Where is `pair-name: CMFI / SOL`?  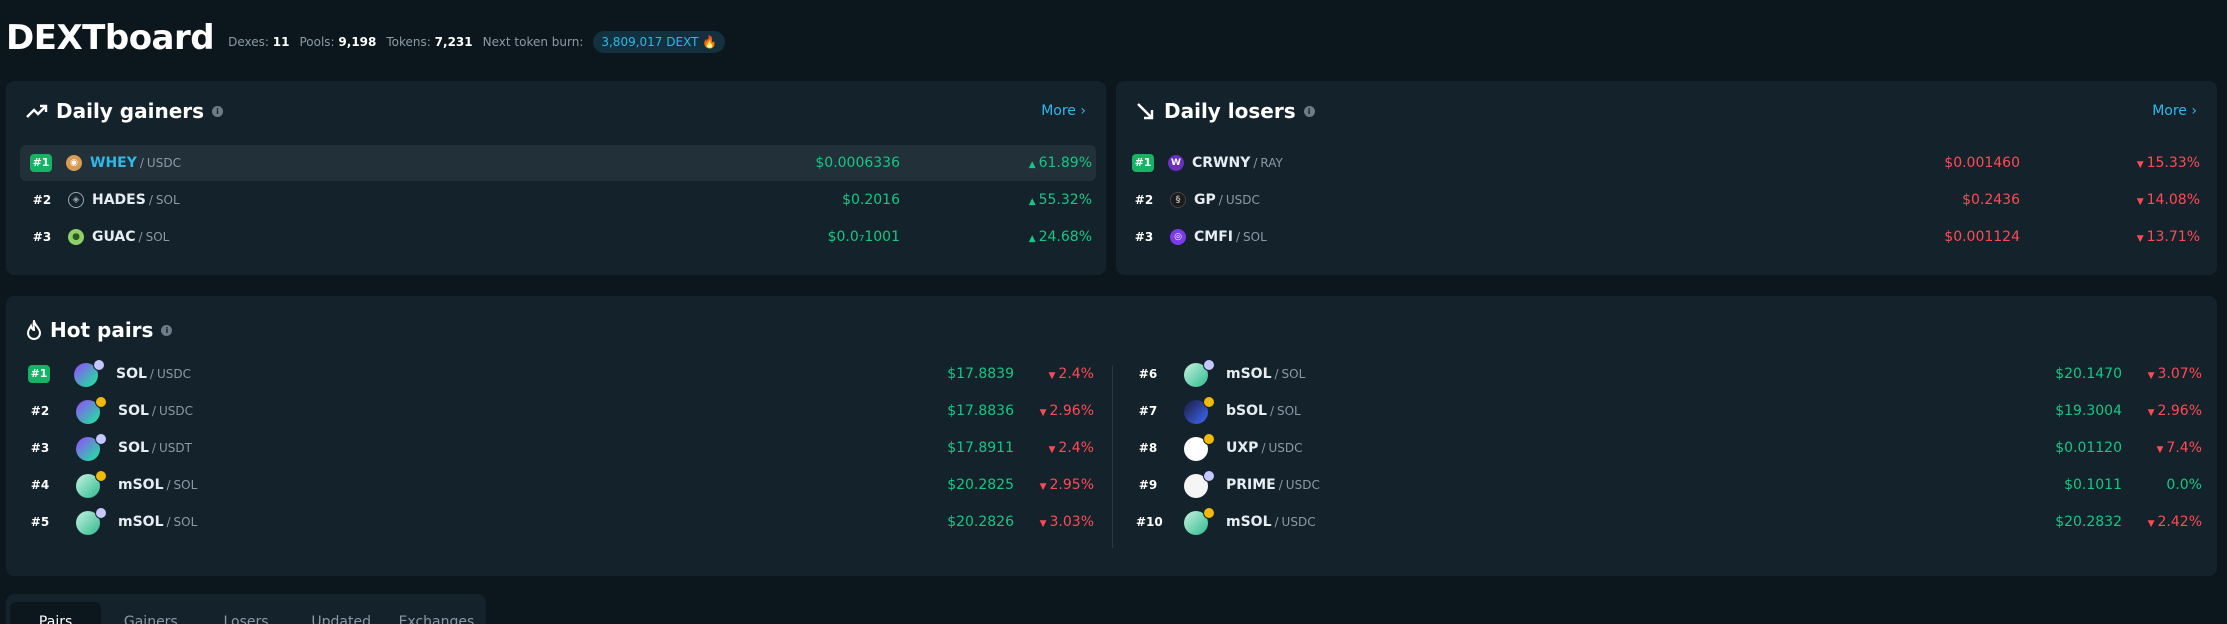
pair-name: CMFI / SOL is located at coordinates (1230, 237).